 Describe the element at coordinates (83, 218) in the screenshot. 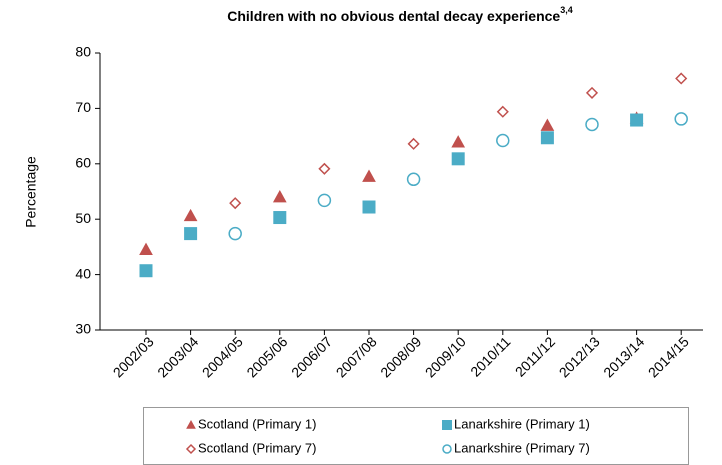

I see `y-tick-label: 50` at that location.